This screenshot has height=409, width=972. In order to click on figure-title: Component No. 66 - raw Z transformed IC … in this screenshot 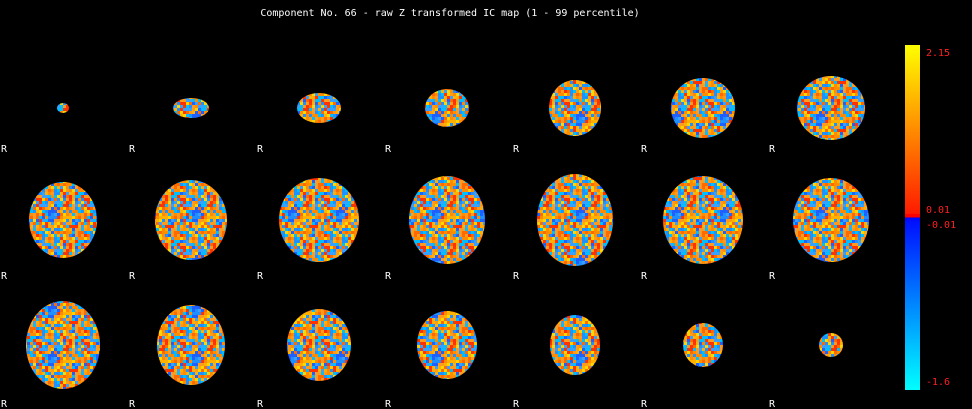, I will do `click(449, 13)`.